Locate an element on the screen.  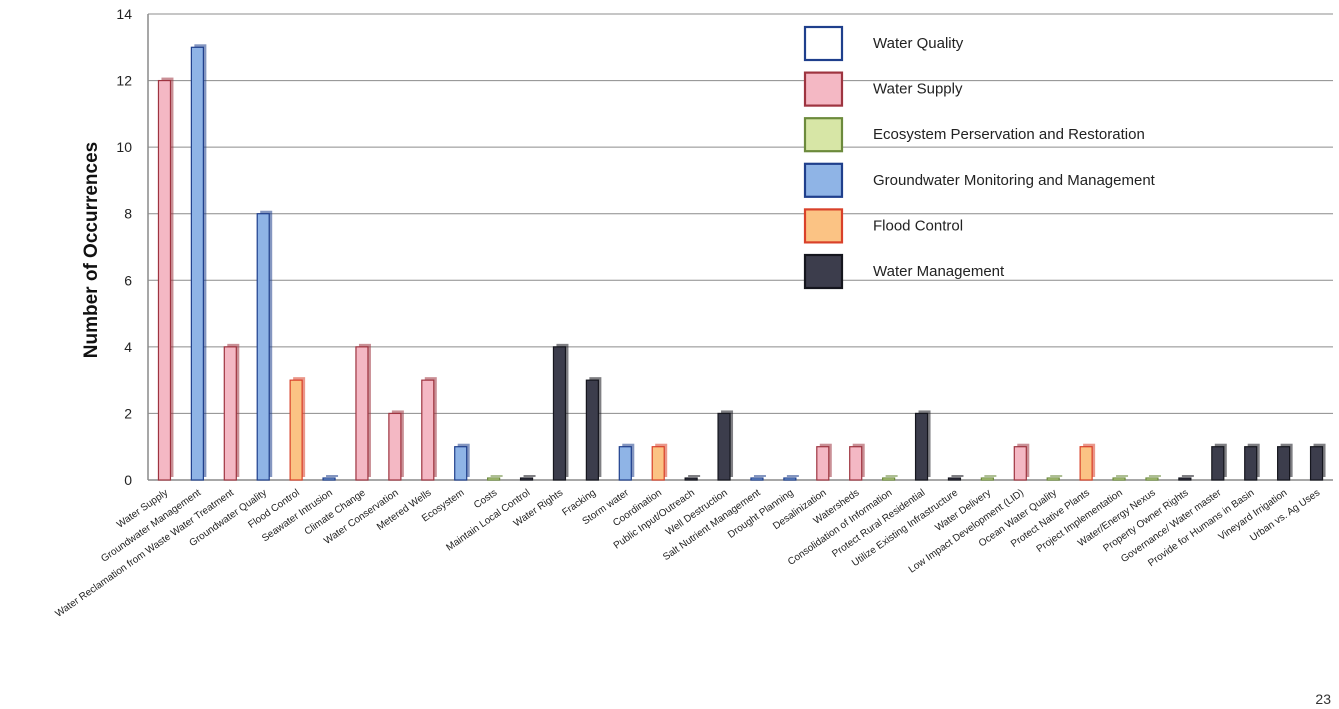
legend-label: Ecosystem Perservation and Restoration is located at coordinates (1009, 134).